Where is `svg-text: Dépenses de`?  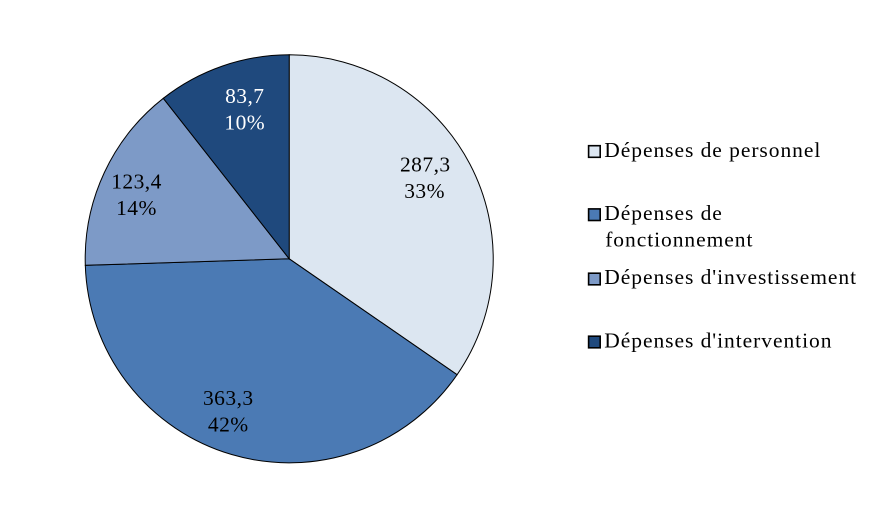 svg-text: Dépenses de is located at coordinates (663, 213).